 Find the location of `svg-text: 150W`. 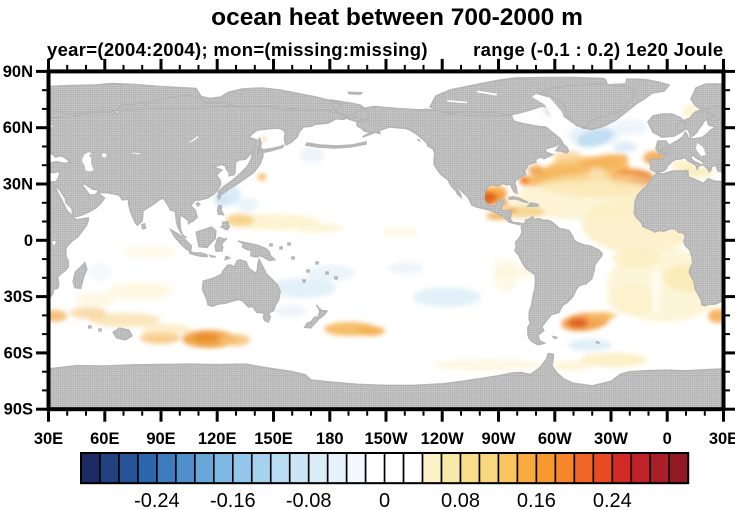

svg-text: 150W is located at coordinates (386, 439).